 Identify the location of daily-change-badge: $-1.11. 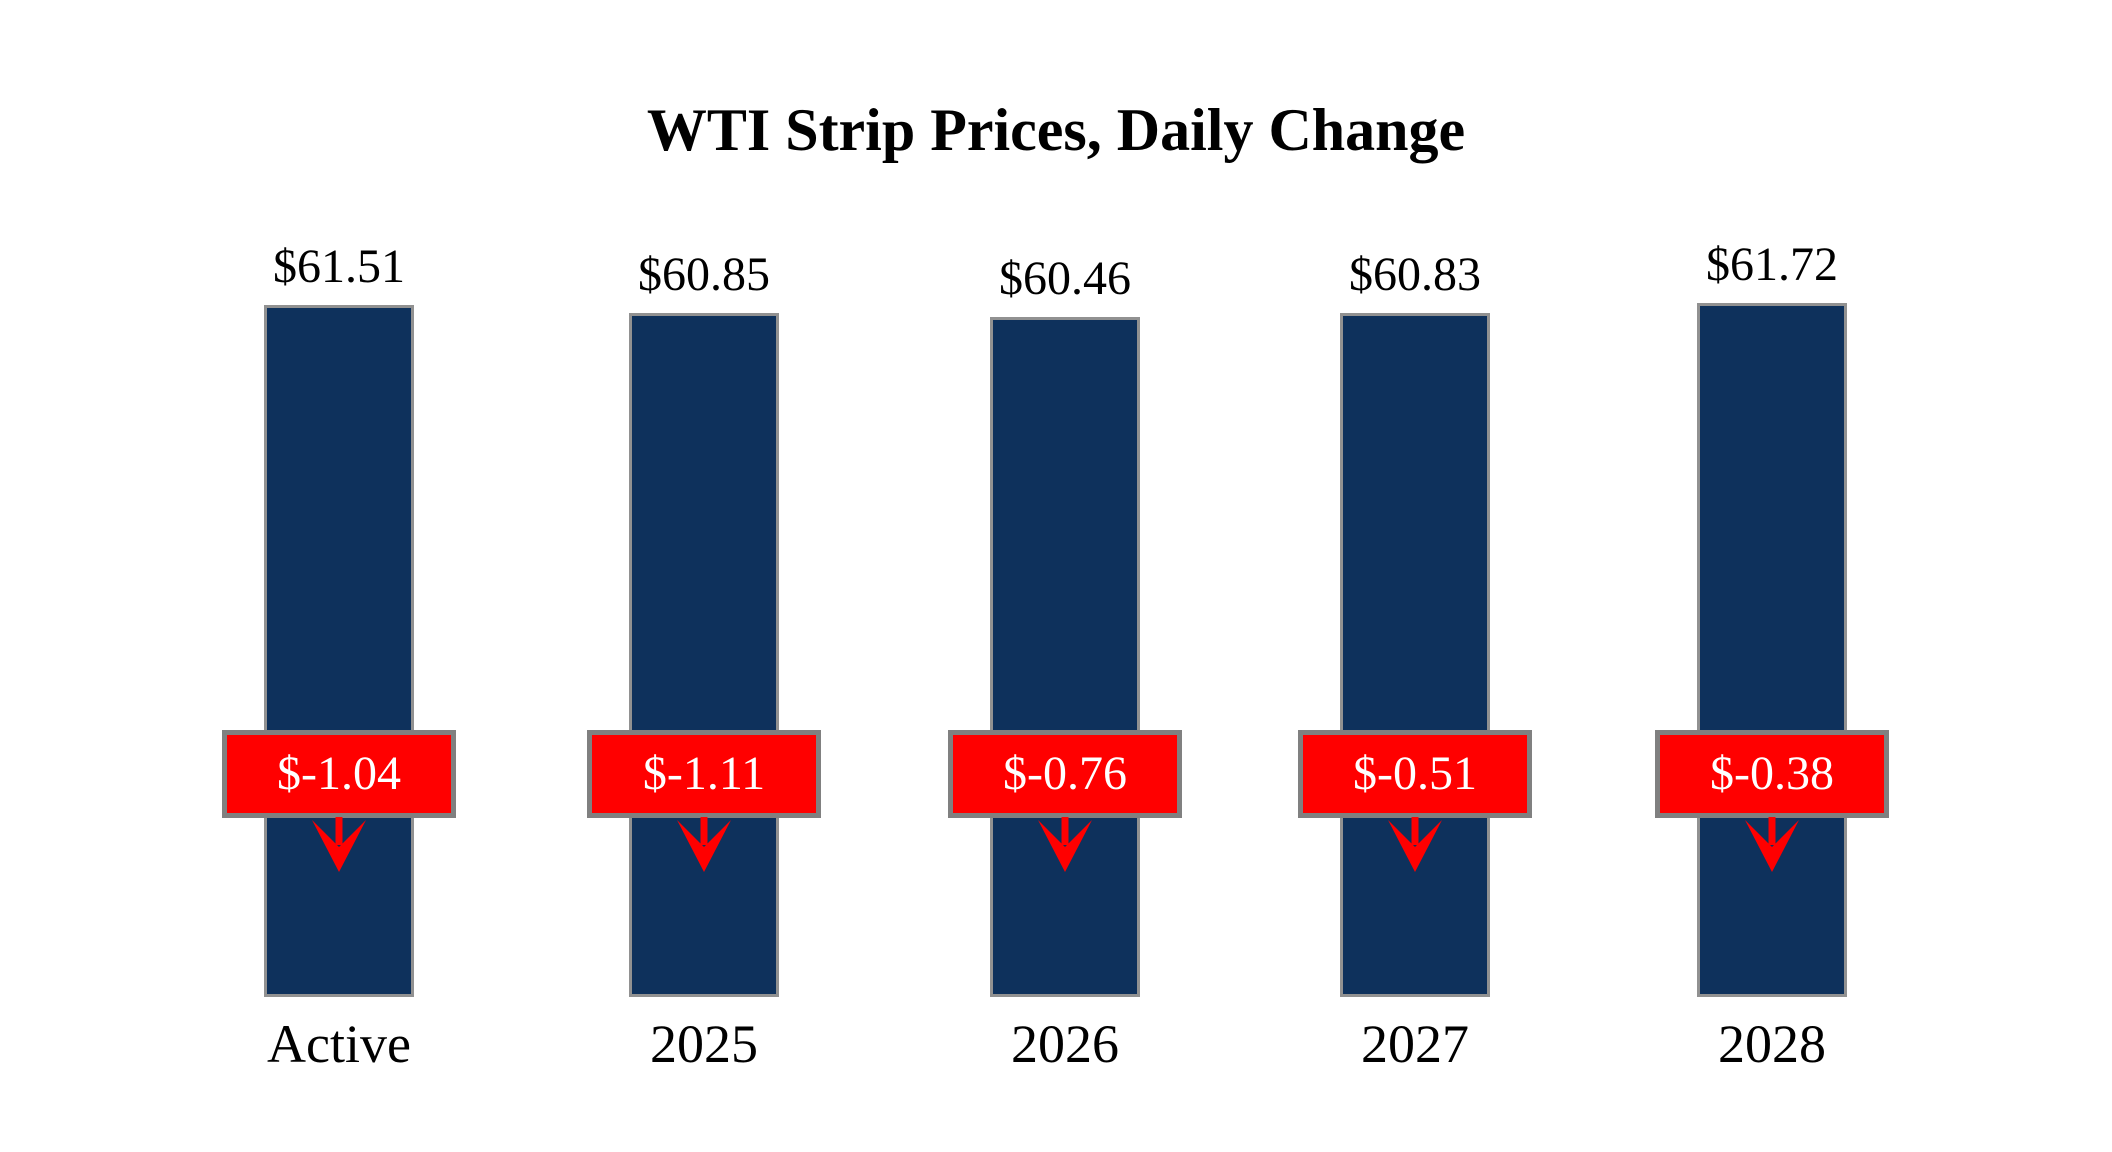
(704, 774).